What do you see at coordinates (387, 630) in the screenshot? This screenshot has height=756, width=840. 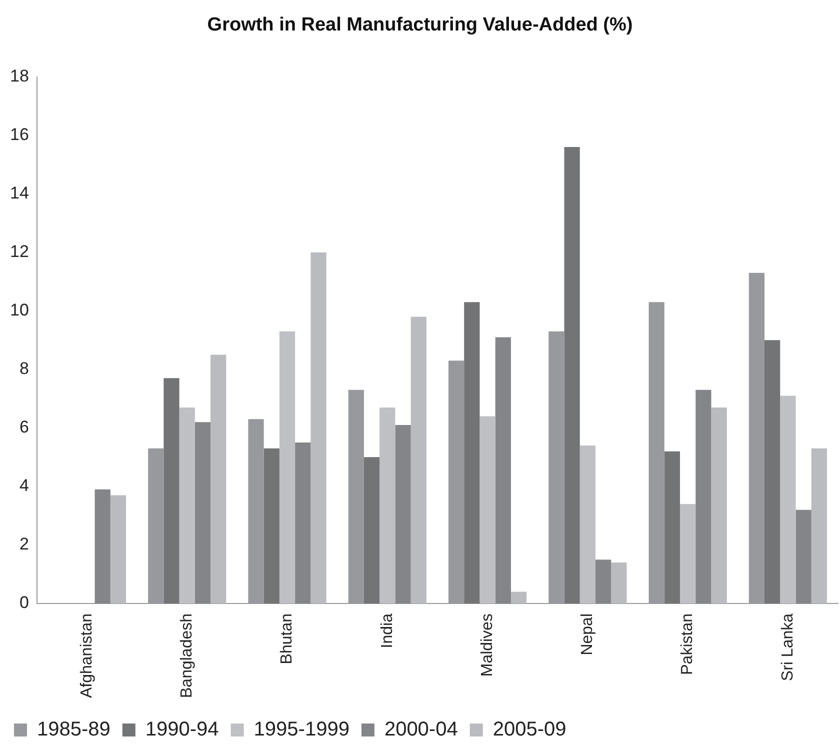 I see `x-tick-label: India` at bounding box center [387, 630].